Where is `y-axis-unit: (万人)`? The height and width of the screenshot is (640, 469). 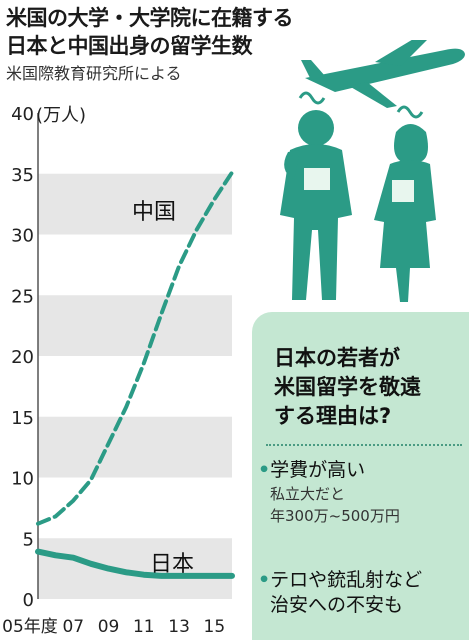
y-axis-unit: (万人) is located at coordinates (61, 115).